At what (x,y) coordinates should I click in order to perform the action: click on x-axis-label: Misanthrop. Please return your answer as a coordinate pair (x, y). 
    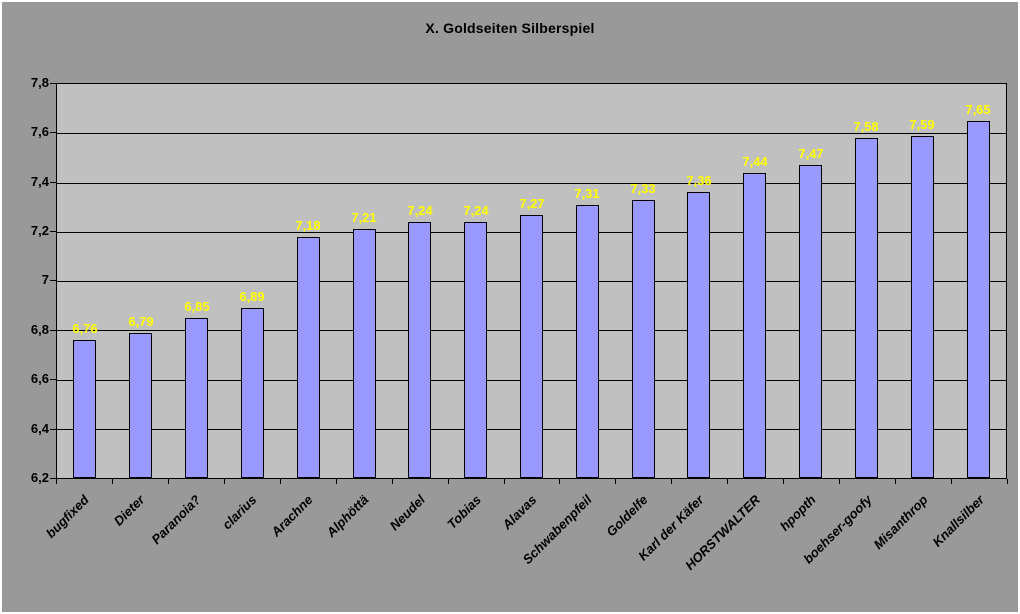
    Looking at the image, I should click on (900, 522).